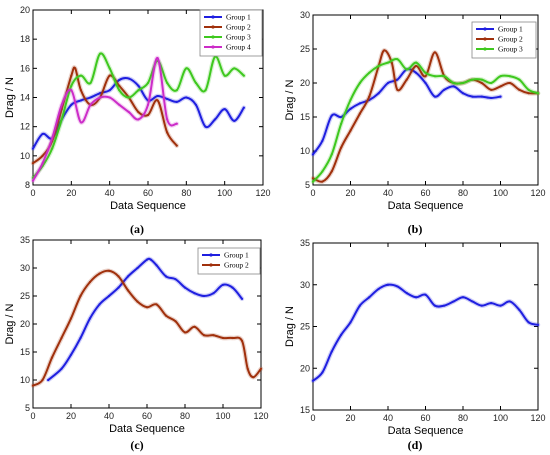 Image resolution: width=550 pixels, height=455 pixels. What do you see at coordinates (425, 333) in the screenshot?
I see `series-halo` at bounding box center [425, 333].